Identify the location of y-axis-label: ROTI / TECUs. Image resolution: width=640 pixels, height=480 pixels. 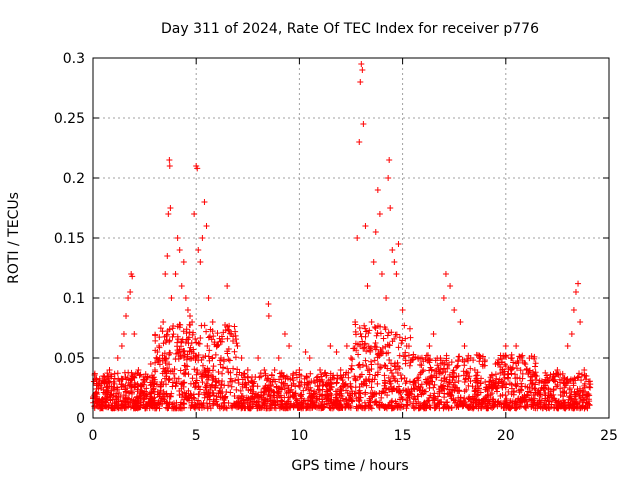
(14, 238).